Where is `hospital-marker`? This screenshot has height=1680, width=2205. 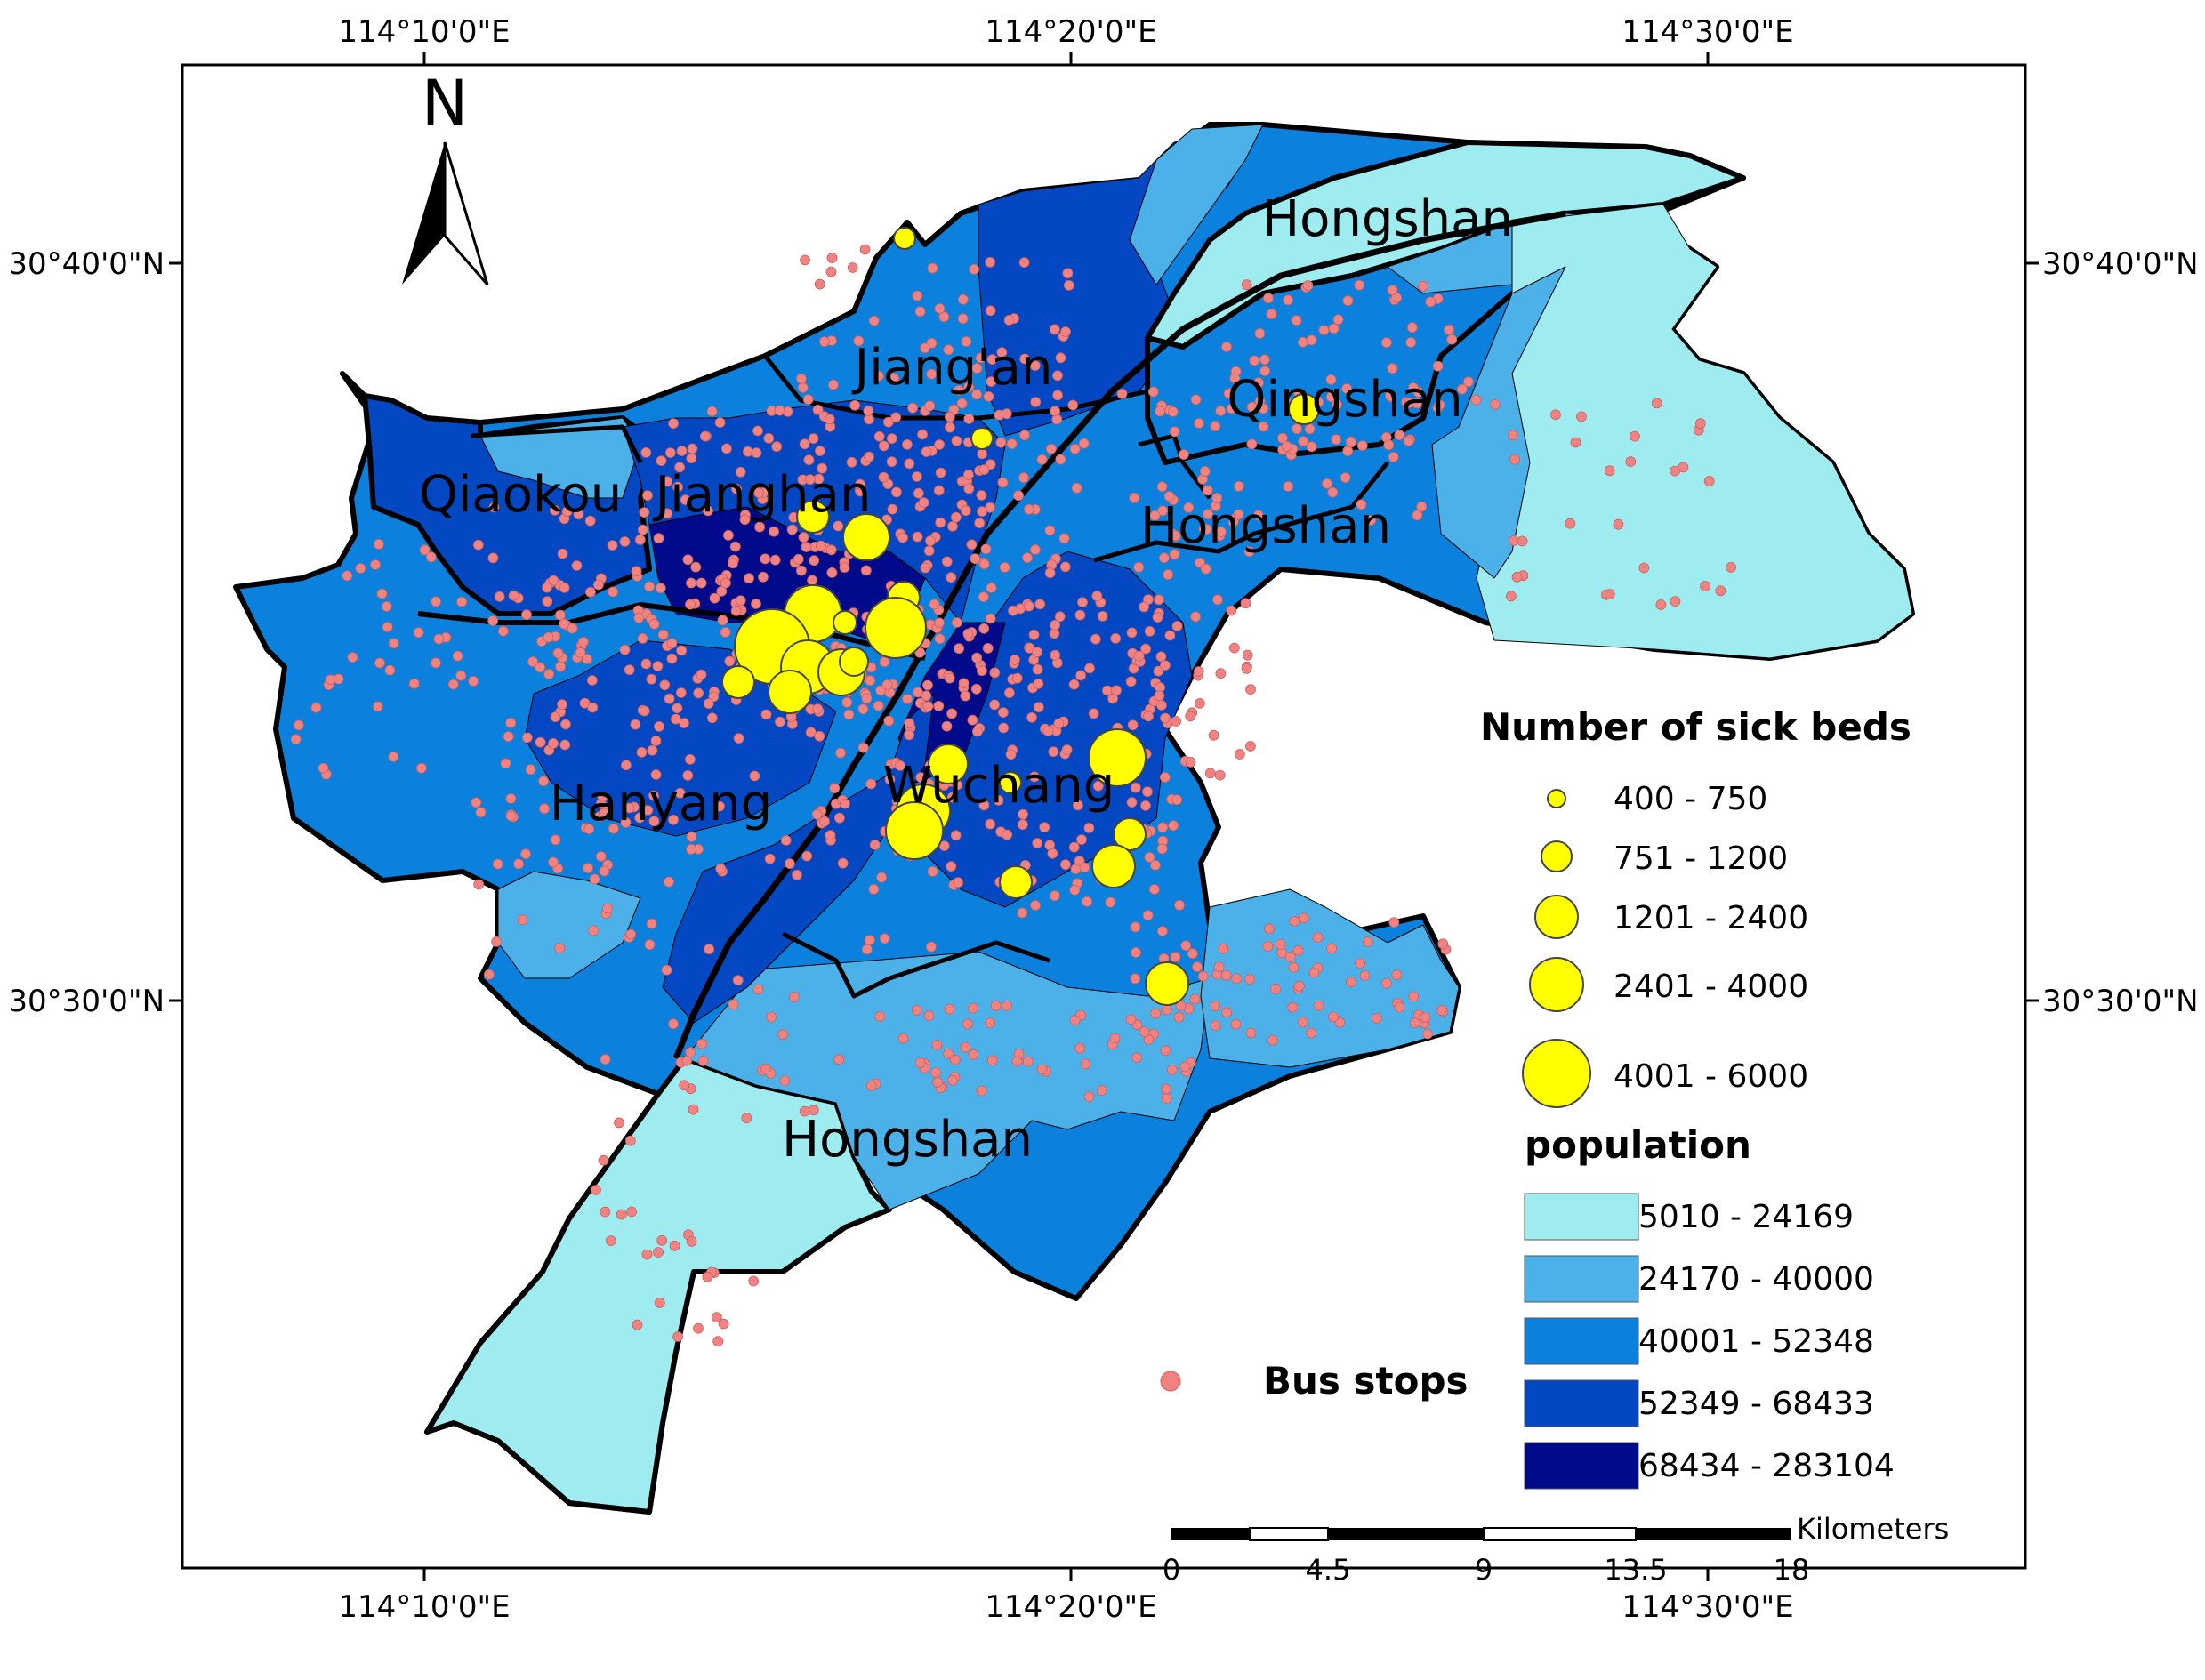
hospital-marker is located at coordinates (915, 830).